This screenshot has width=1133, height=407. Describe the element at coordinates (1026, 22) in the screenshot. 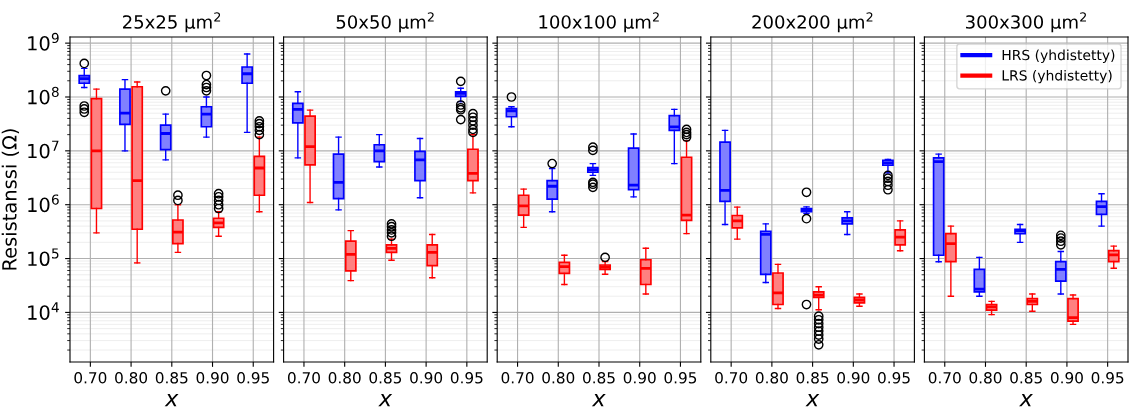

I see `chart-title: 300x300 μm$^{2}$` at that location.